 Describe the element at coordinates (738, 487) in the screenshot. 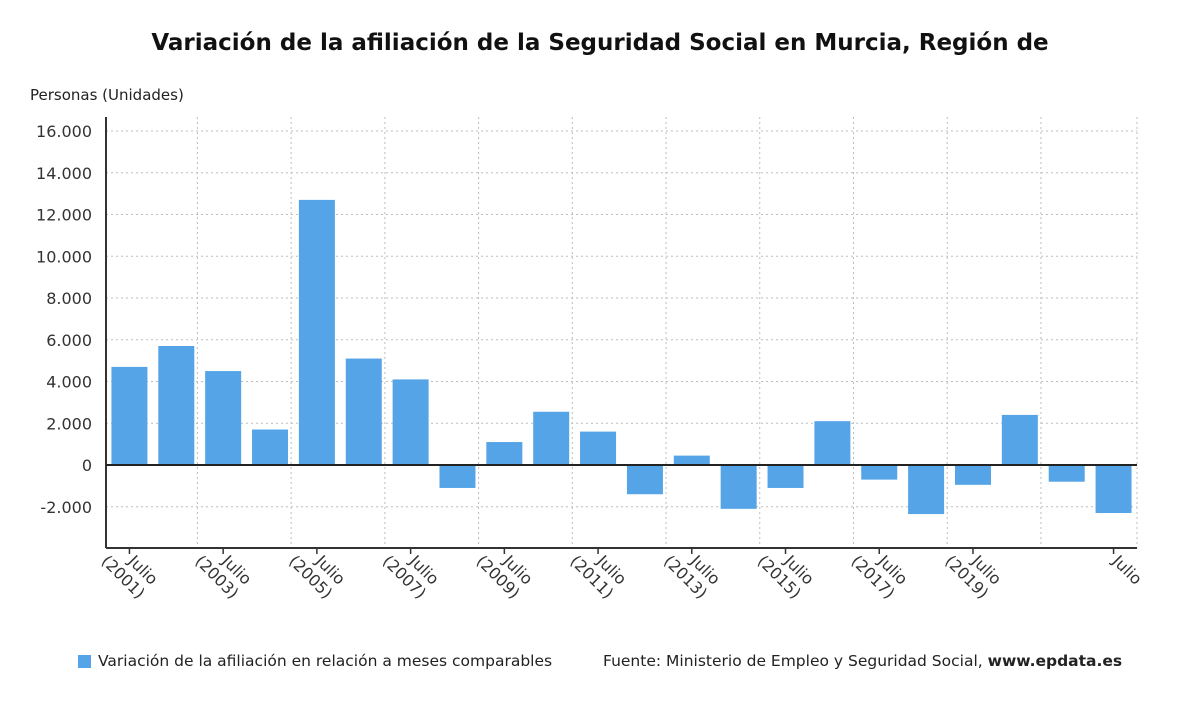

I see `bar-2014` at that location.